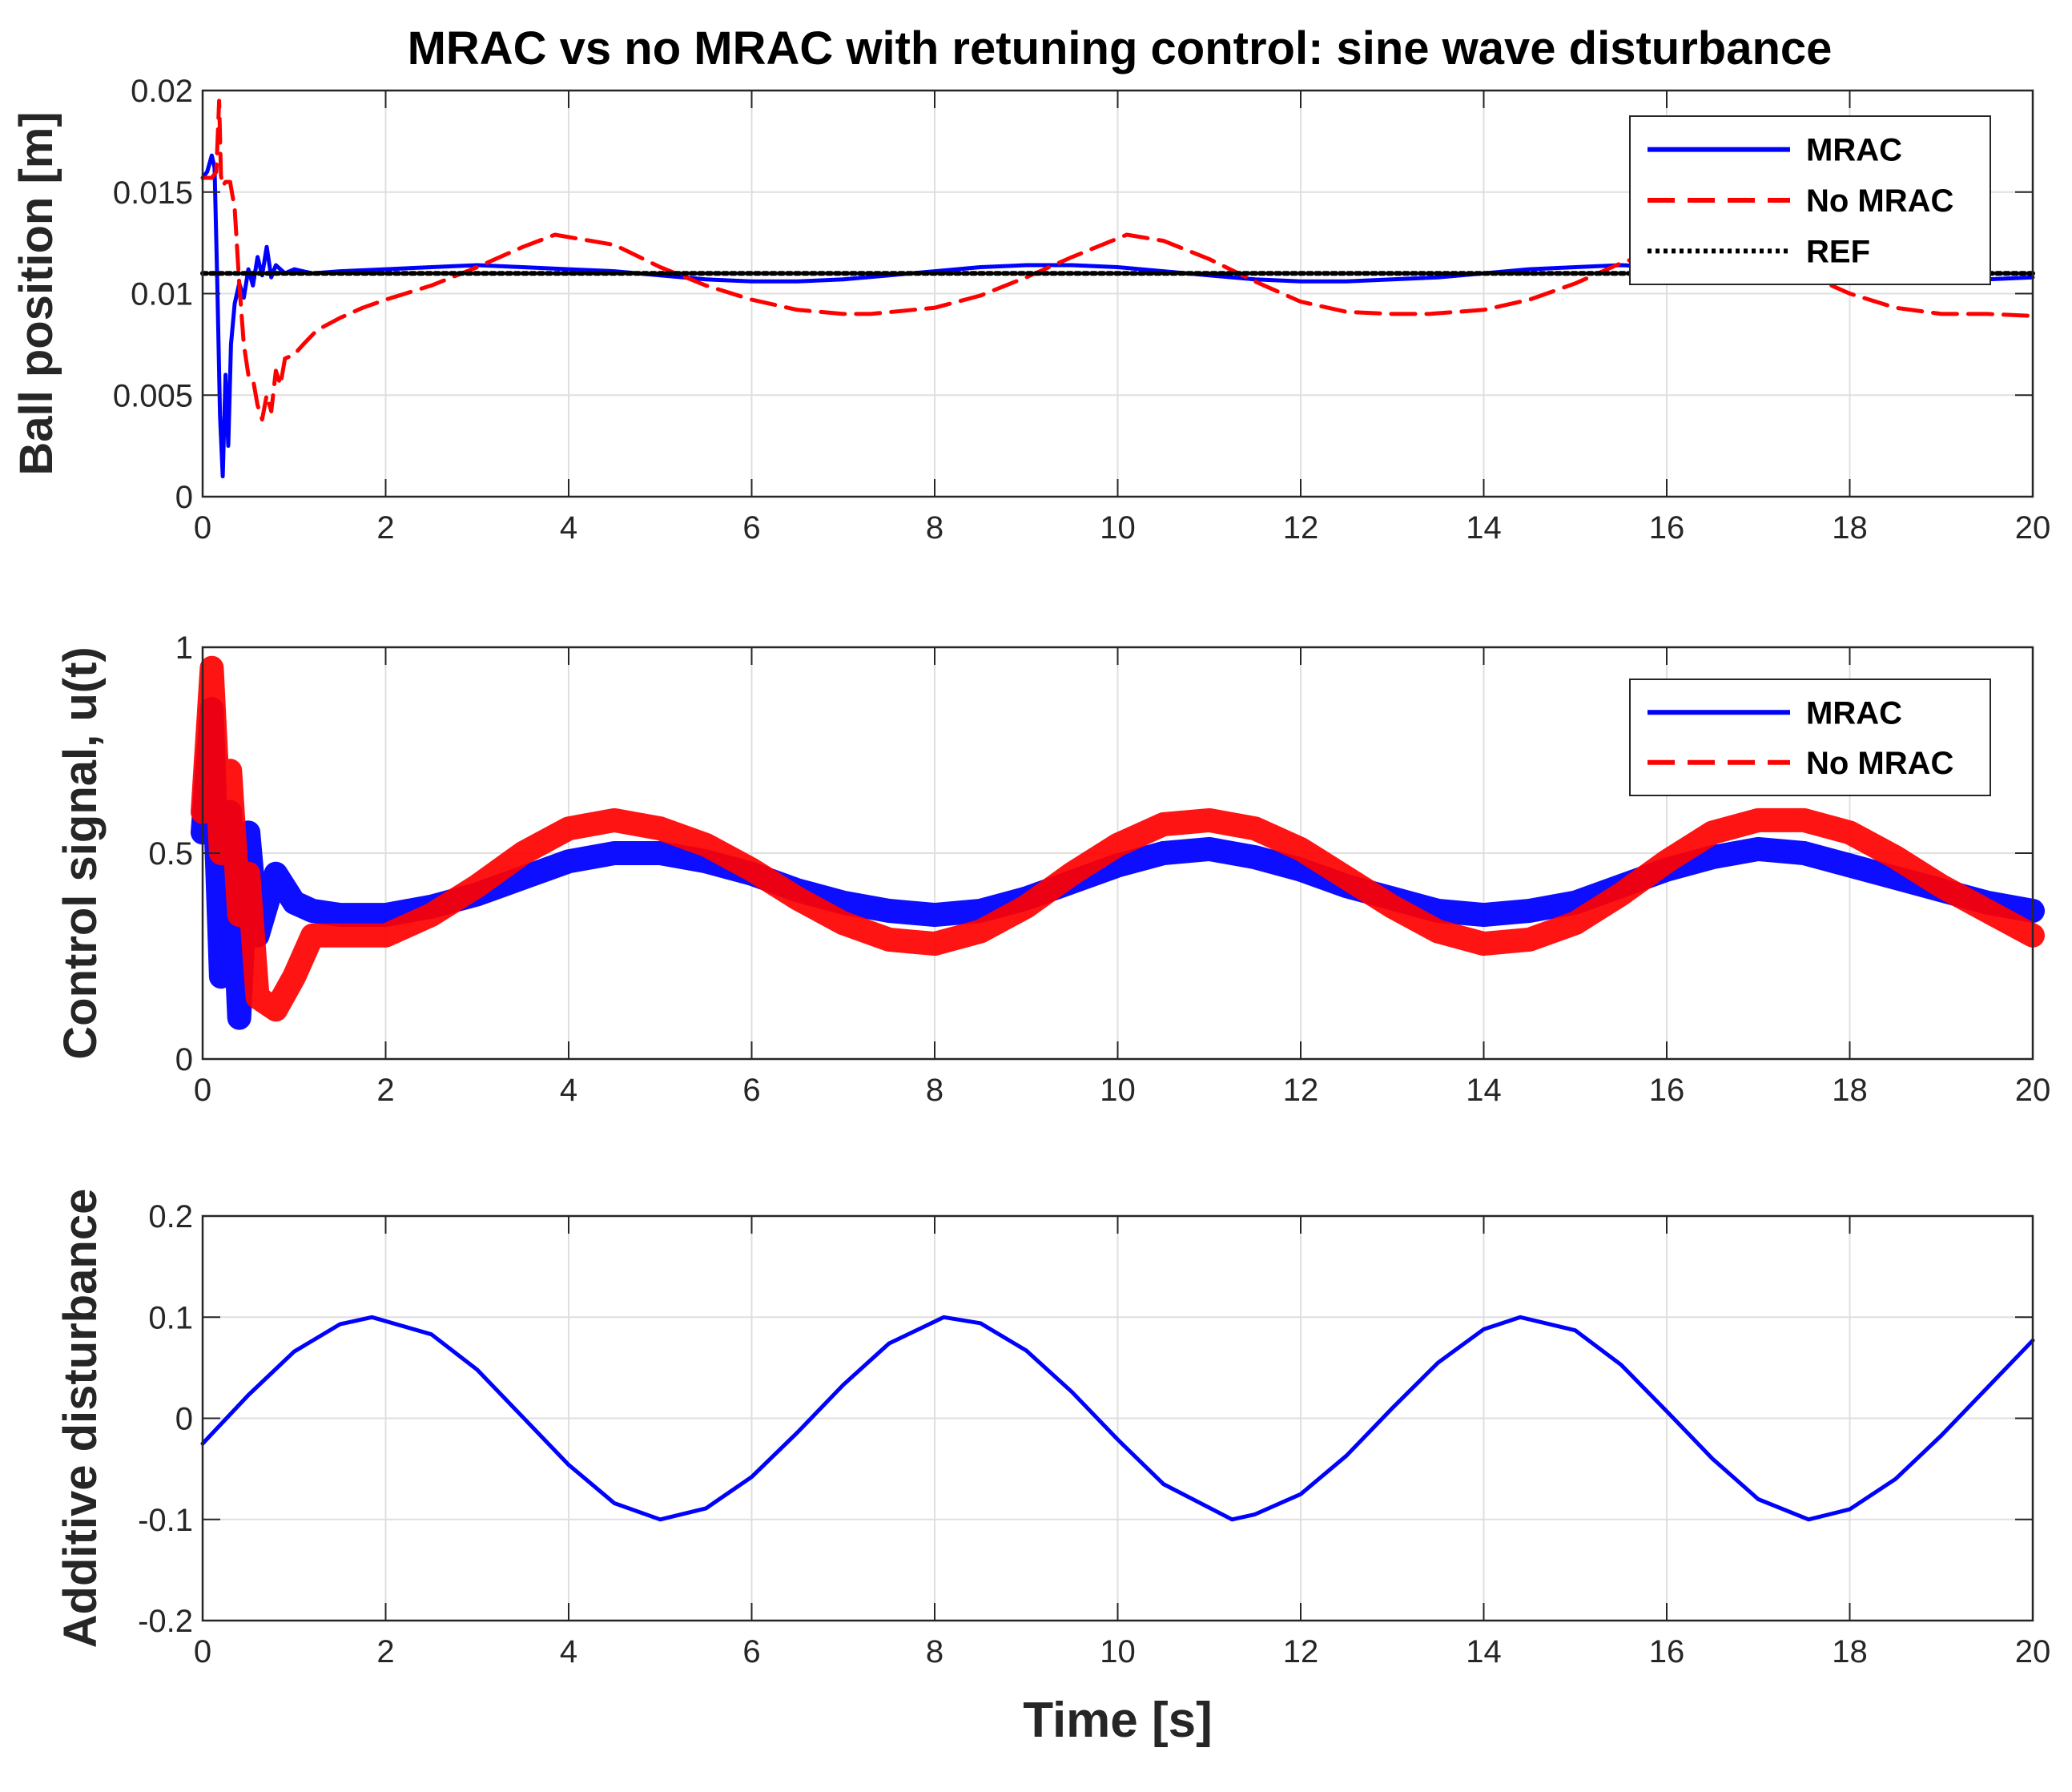 The image size is (2072, 1792). Describe the element at coordinates (165, 1621) in the screenshot. I see `y-tick-label: -0.2` at that location.